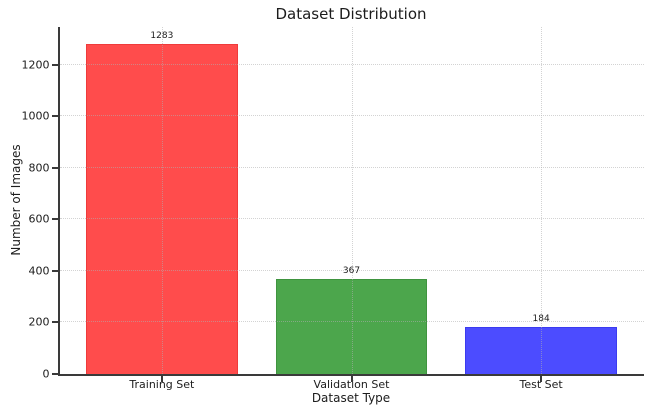 The image size is (650, 414). I want to click on bar-value-label: 1283, so click(162, 35).